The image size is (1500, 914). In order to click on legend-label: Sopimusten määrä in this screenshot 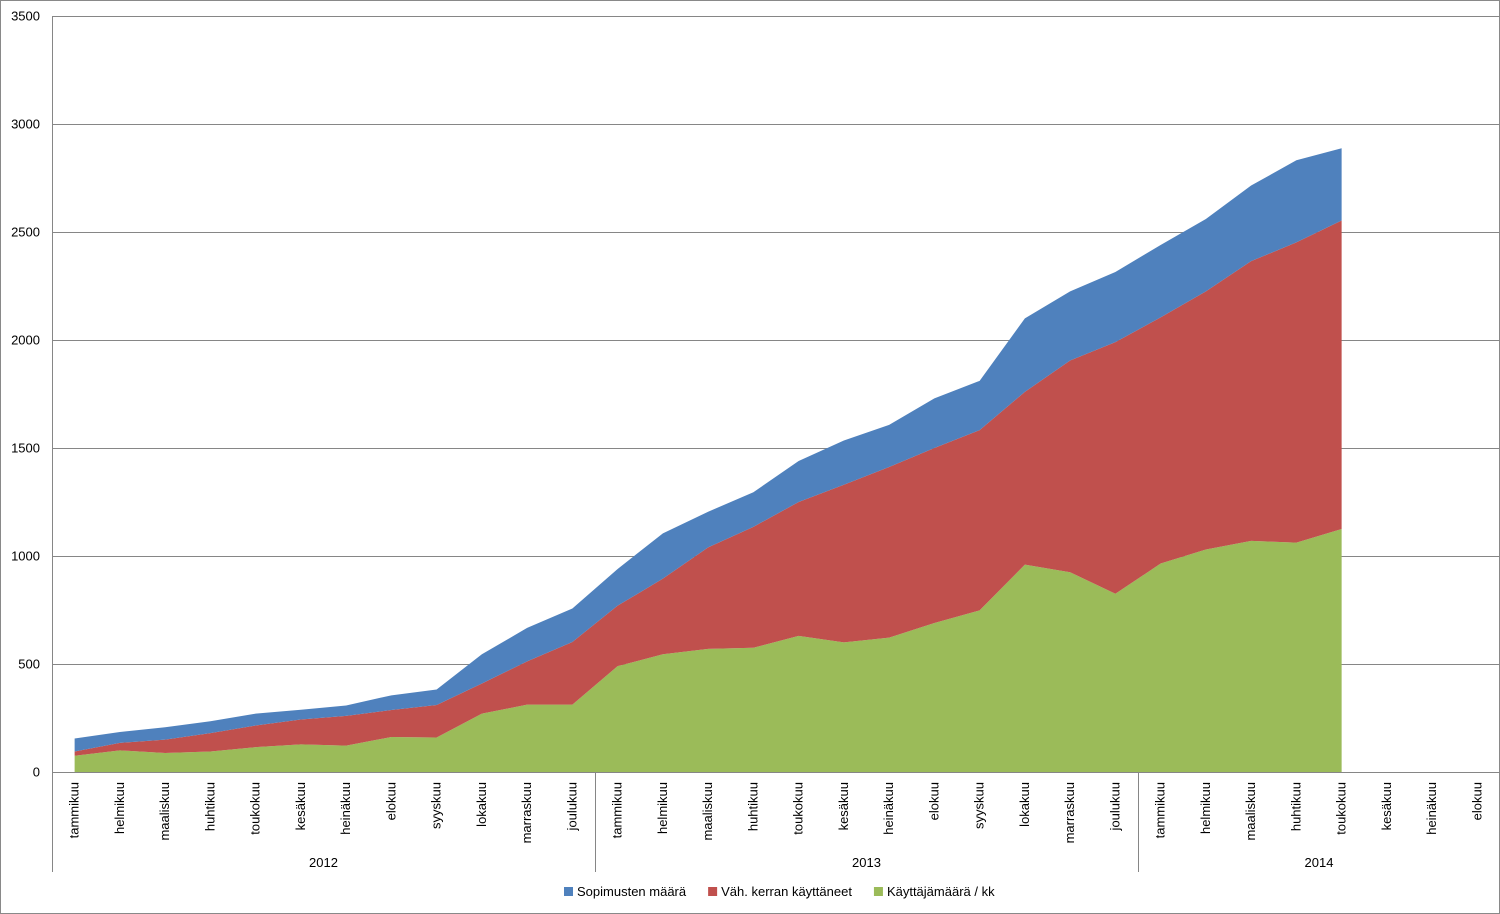, I will do `click(632, 891)`.